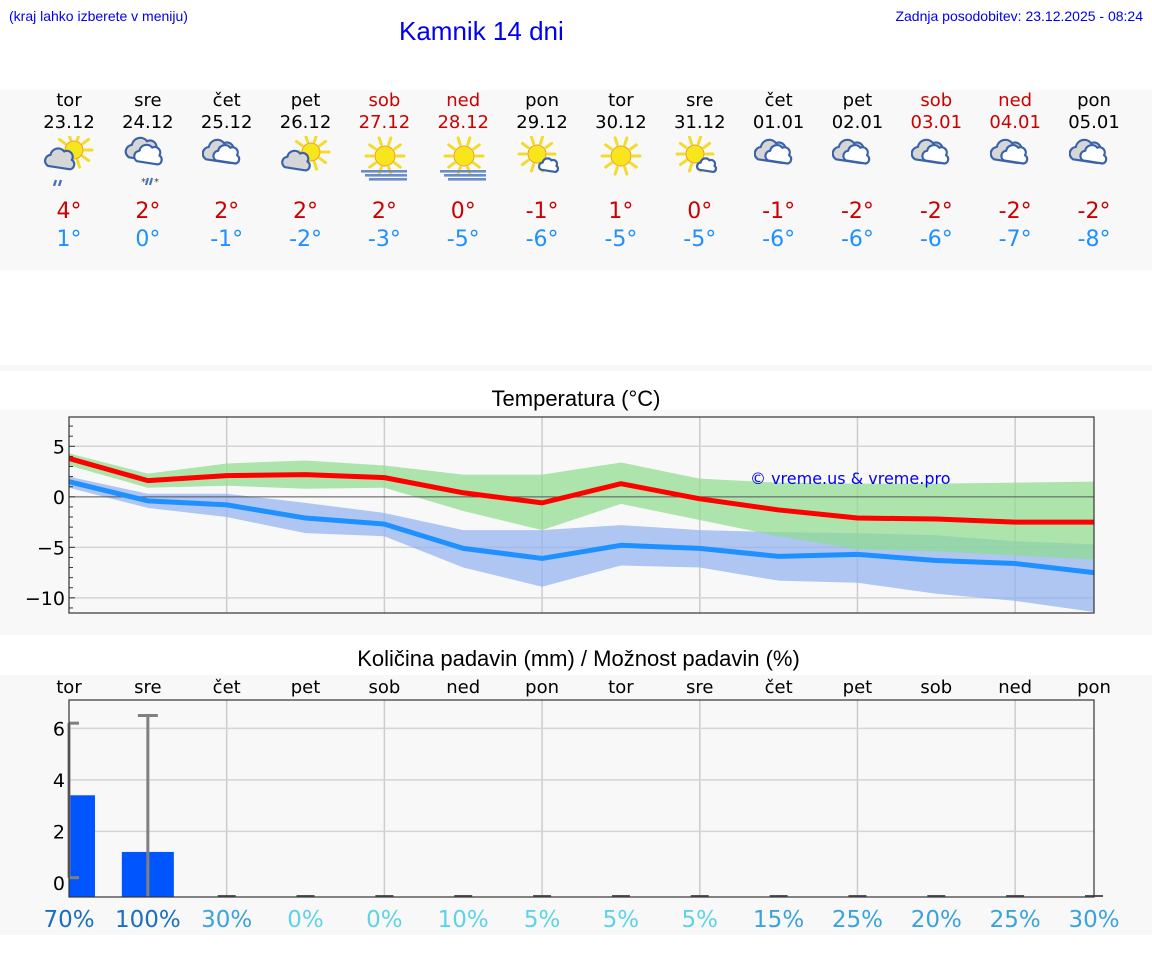  I want to click on clouds-sleet-icon: * *, so click(143, 161).